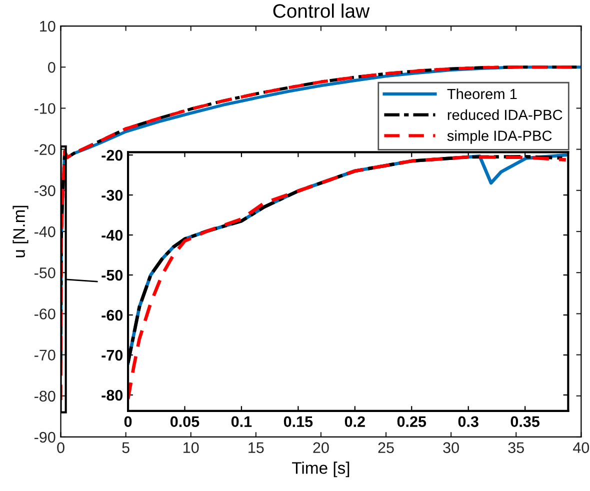  What do you see at coordinates (468, 422) in the screenshot?
I see `x-tick-label: 0.3` at bounding box center [468, 422].